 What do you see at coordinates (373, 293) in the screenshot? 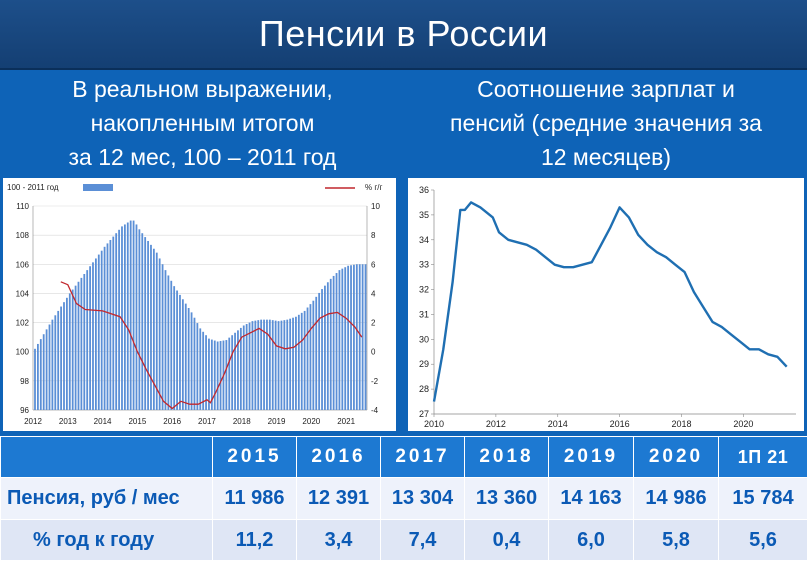
I see `y-right-tick-label: 4` at bounding box center [373, 293].